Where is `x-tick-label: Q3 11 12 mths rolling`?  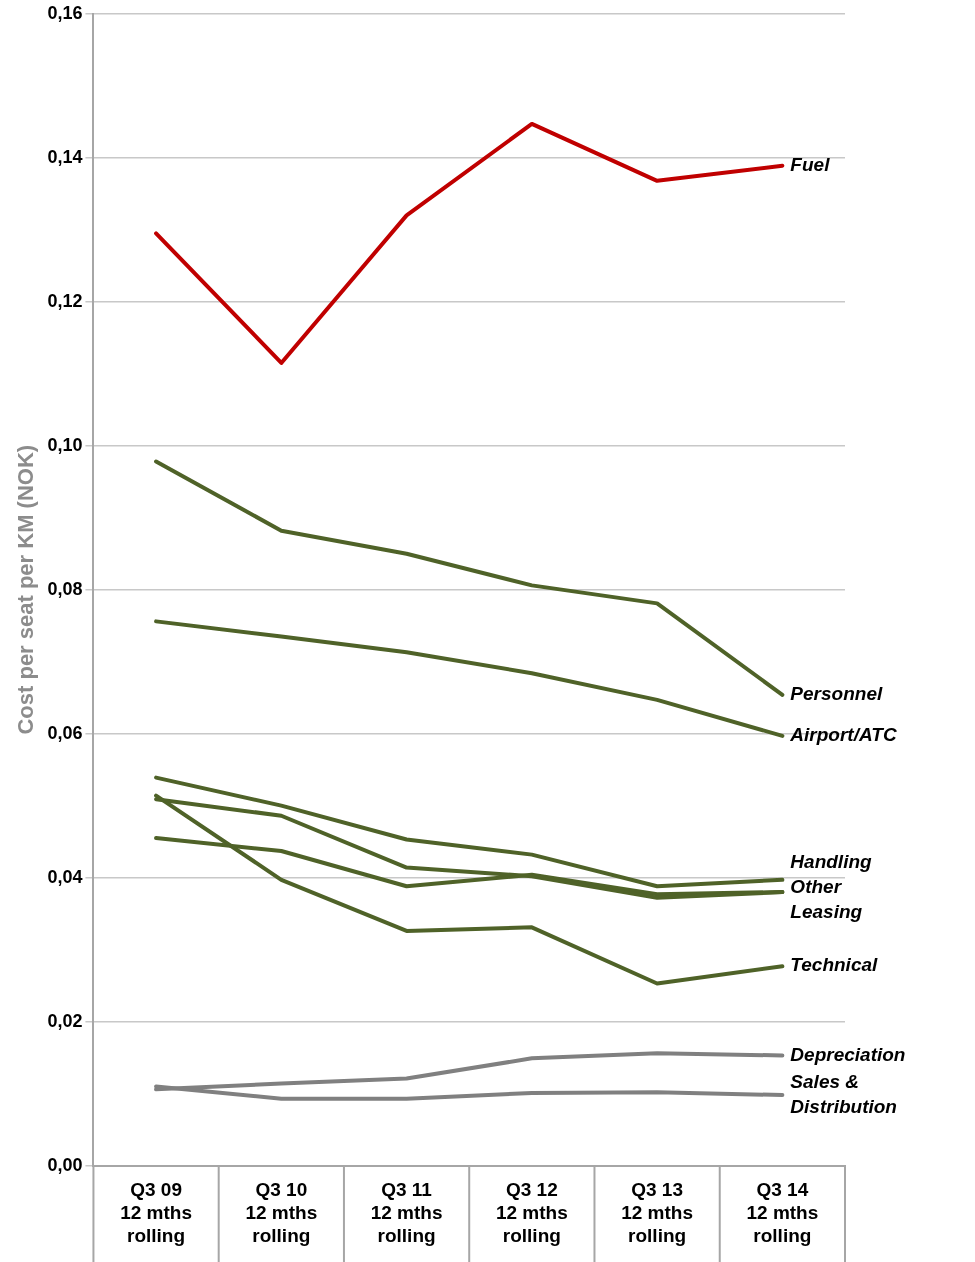 x-tick-label: Q3 11 12 mths rolling is located at coordinates (406, 1212).